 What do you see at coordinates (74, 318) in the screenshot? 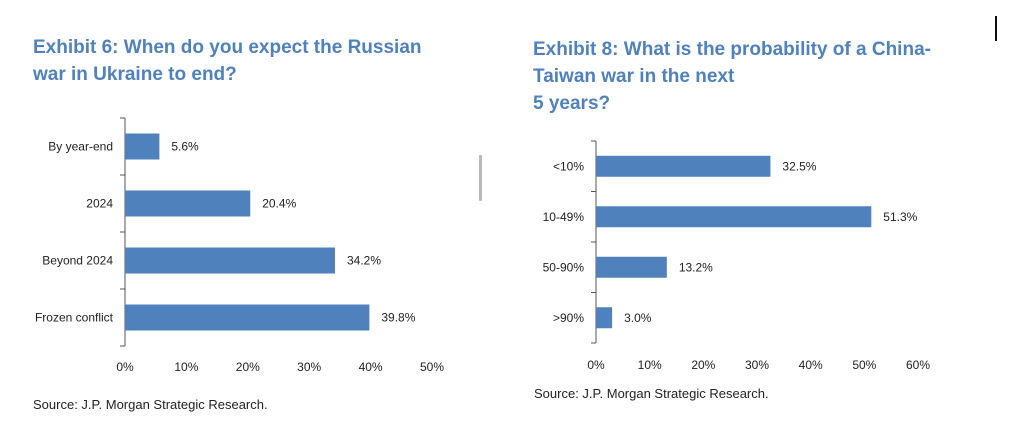
I see `exhibit-6-category-label: Frozen conflict` at bounding box center [74, 318].